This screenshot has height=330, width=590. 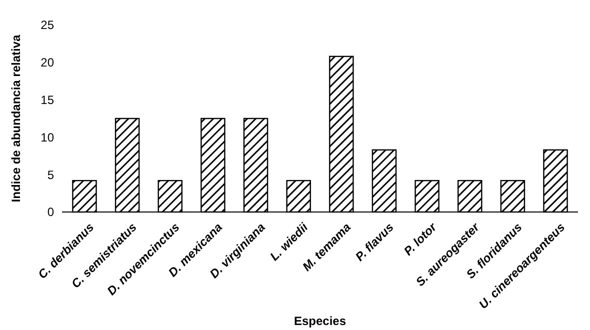 What do you see at coordinates (47, 63) in the screenshot?
I see `y-tick-label: 20` at bounding box center [47, 63].